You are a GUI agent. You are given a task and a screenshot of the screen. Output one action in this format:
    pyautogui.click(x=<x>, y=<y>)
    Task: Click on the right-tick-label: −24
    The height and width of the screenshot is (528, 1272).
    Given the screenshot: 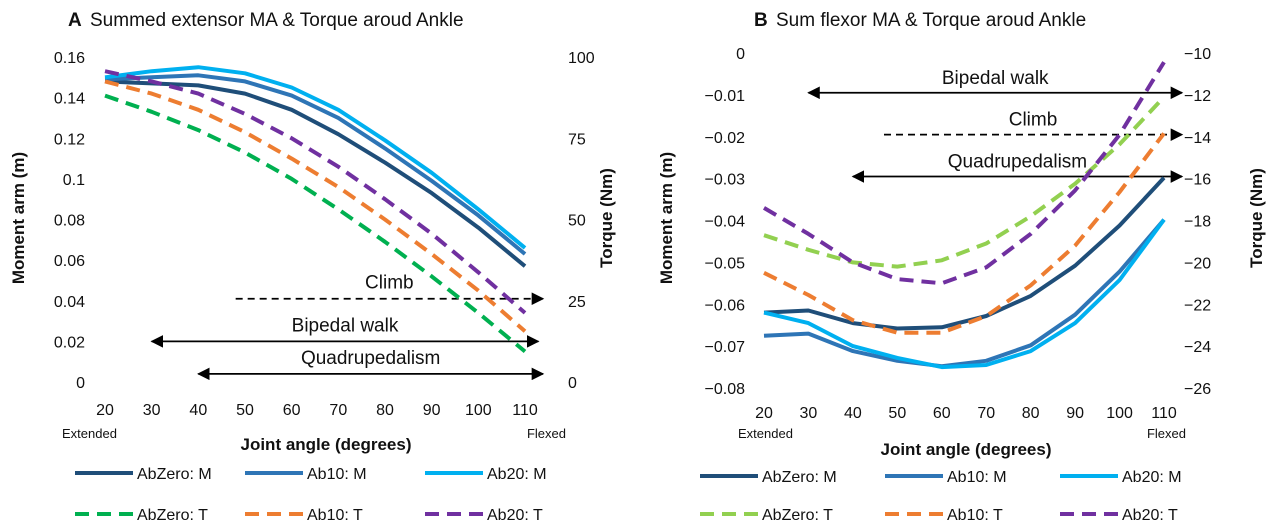 What is the action you would take?
    pyautogui.click(x=1197, y=347)
    